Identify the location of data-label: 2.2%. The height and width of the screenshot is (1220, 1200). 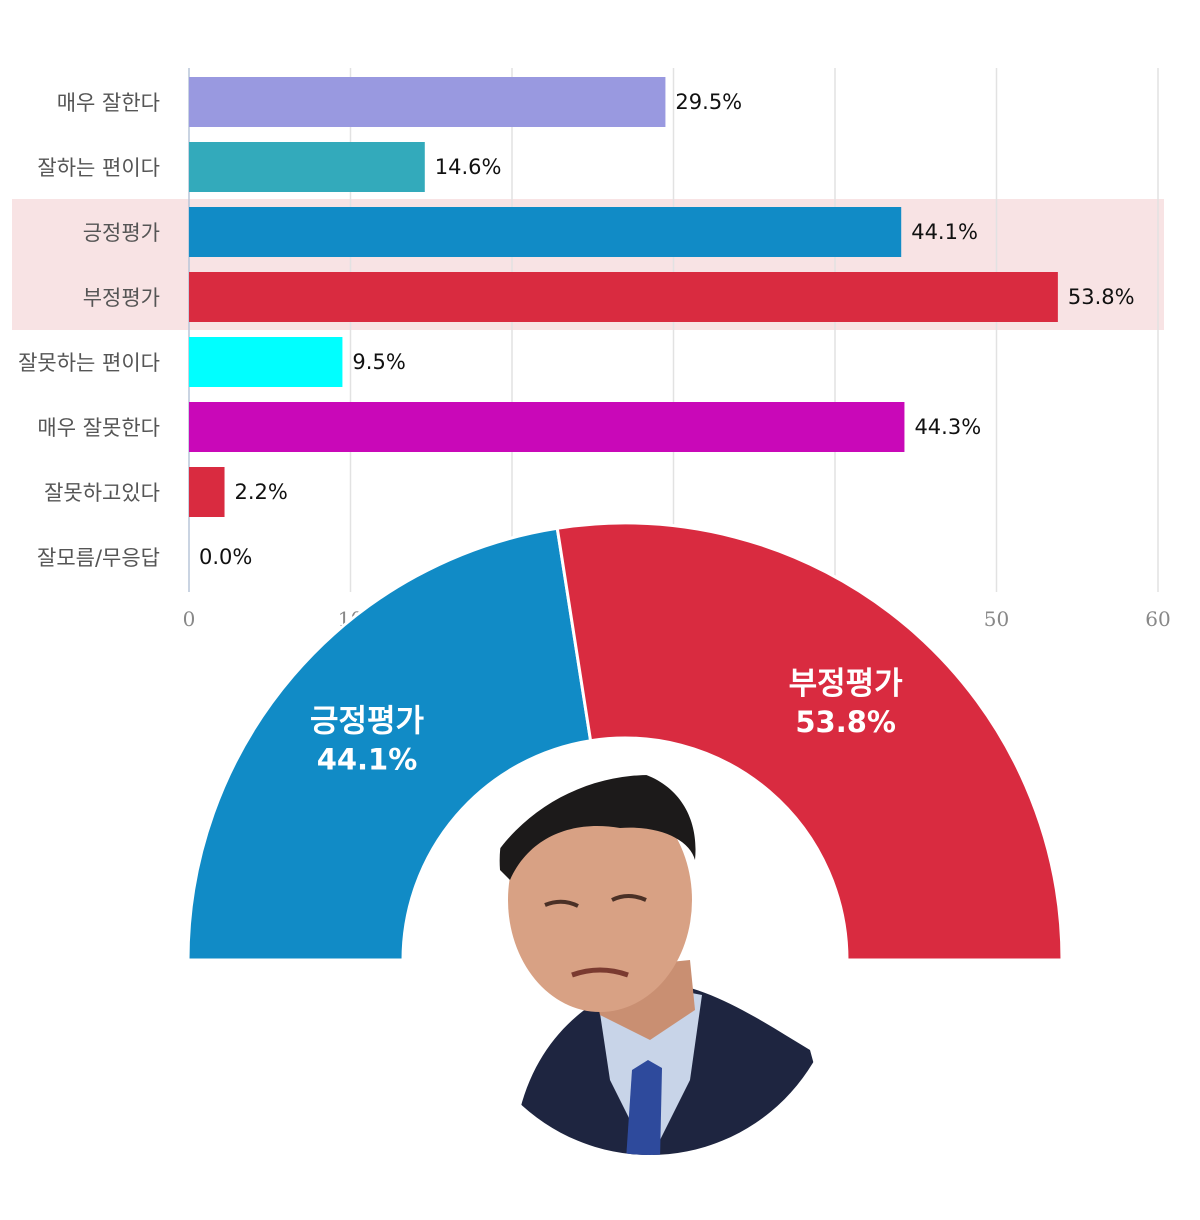
(261, 492).